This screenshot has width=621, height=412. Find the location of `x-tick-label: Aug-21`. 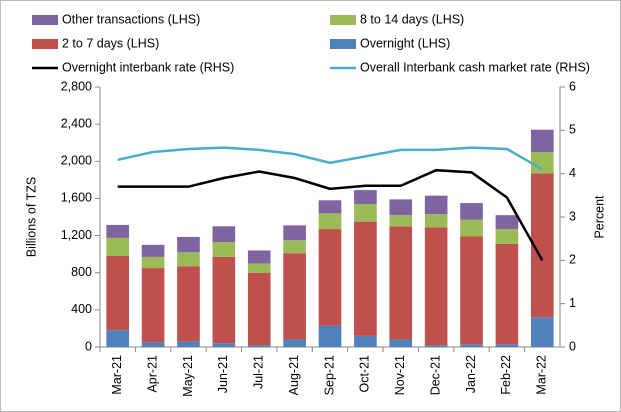

x-tick-label: Aug-21 is located at coordinates (294, 375).